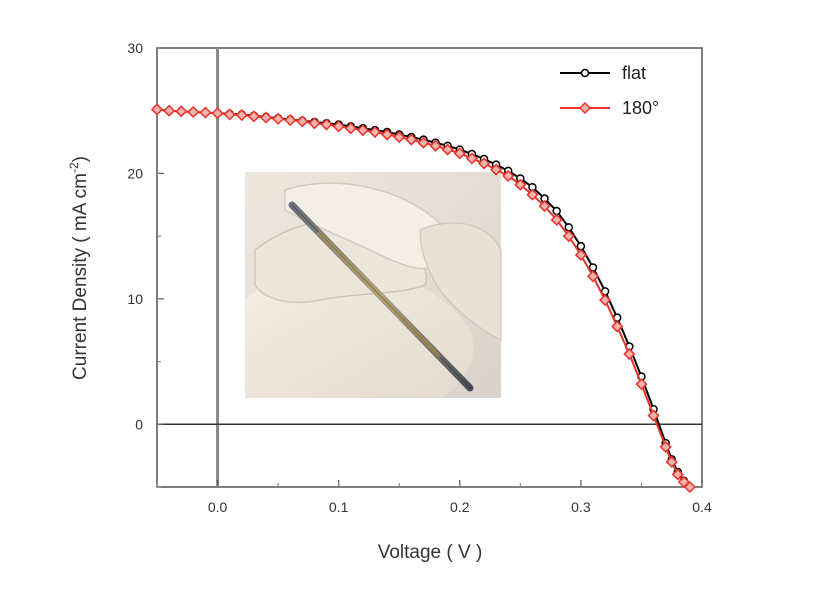  I want to click on y-axis-title-close: ), so click(80, 159).